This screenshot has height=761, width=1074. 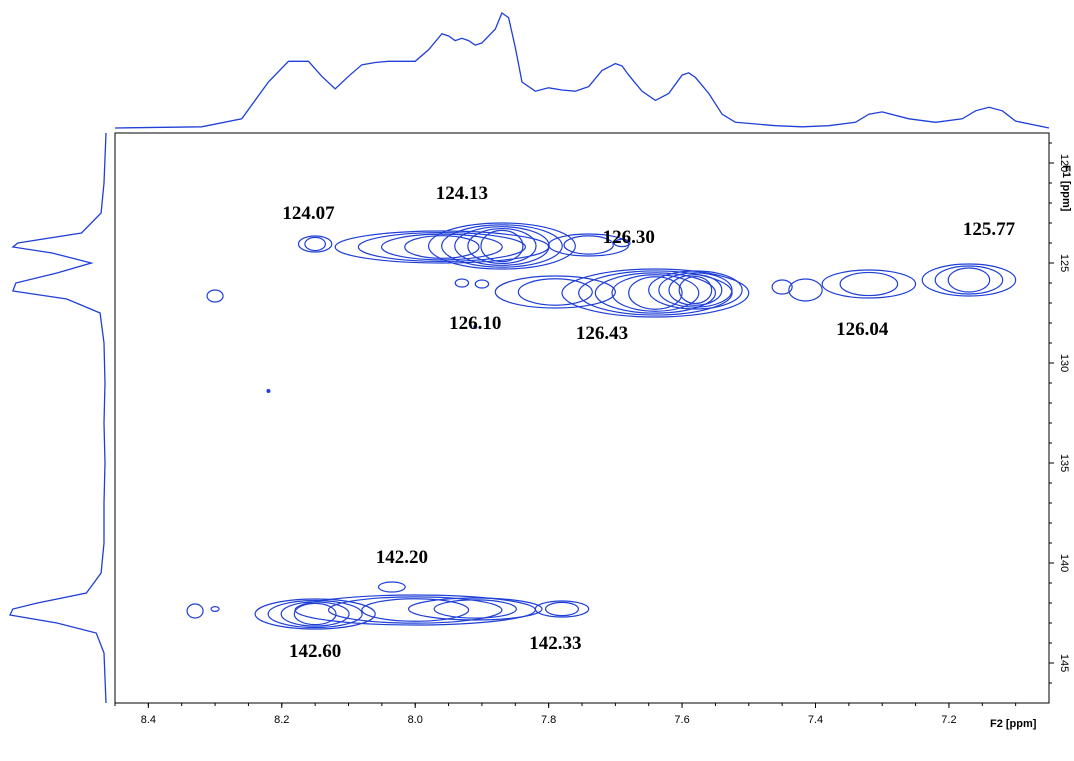 I want to click on peak-label: 126.04, so click(x=862, y=329).